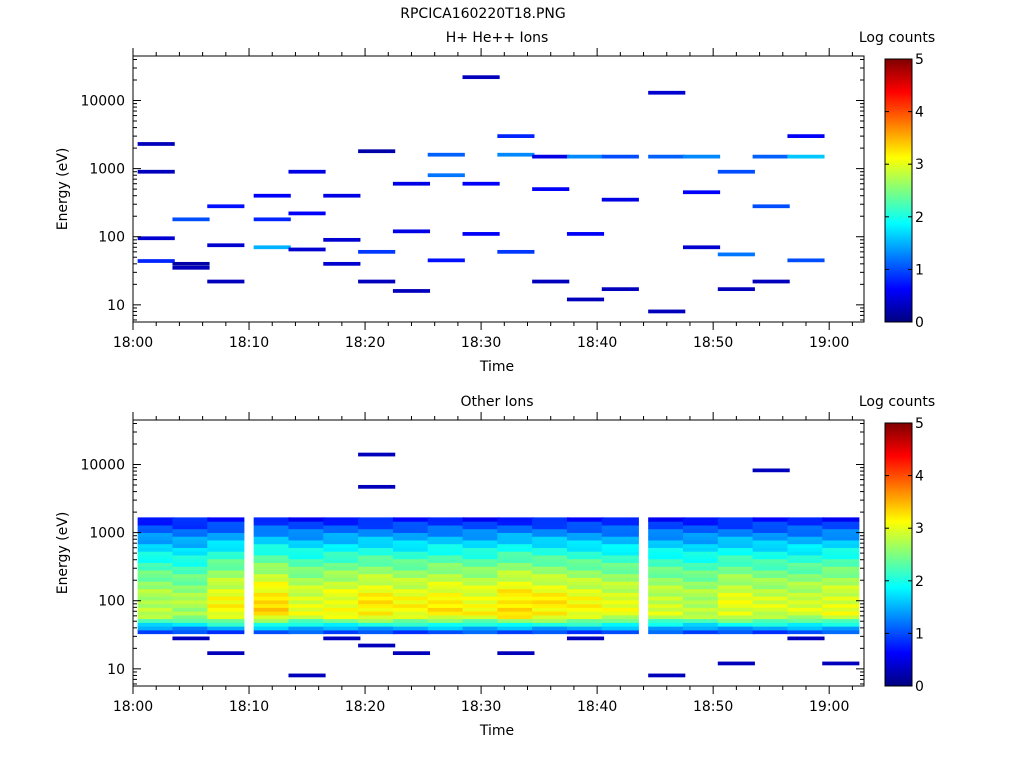 This screenshot has width=1024, height=768. What do you see at coordinates (919, 424) in the screenshot?
I see `colorbar-tick-label: 5` at bounding box center [919, 424].